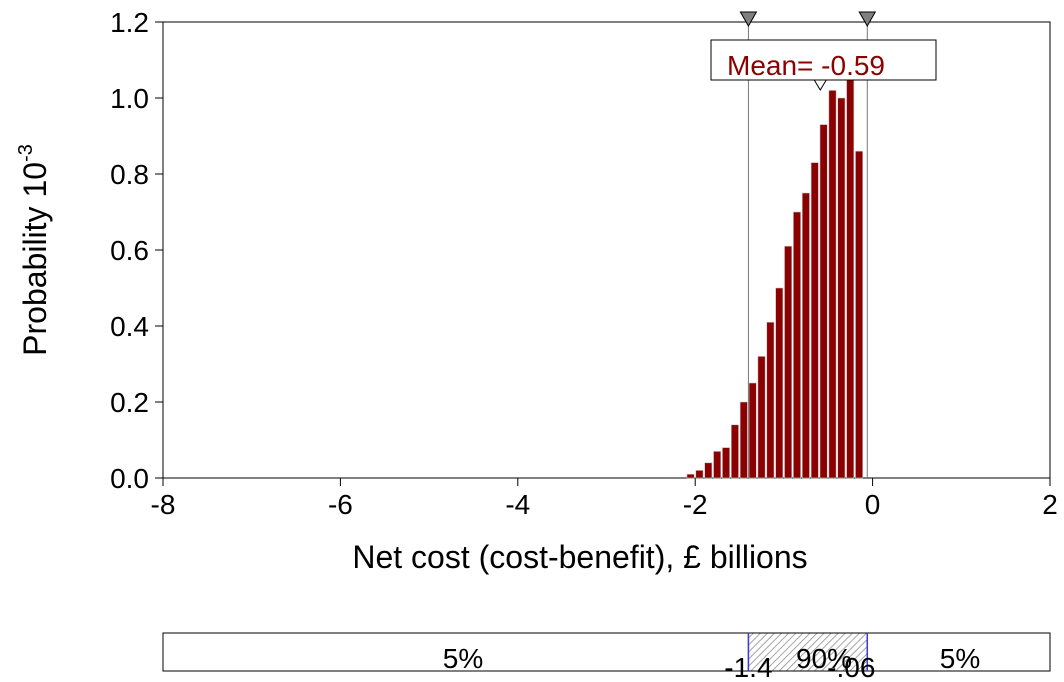 The width and height of the screenshot is (1064, 682). Describe the element at coordinates (517, 504) in the screenshot. I see `x-tick-label: -4` at that location.